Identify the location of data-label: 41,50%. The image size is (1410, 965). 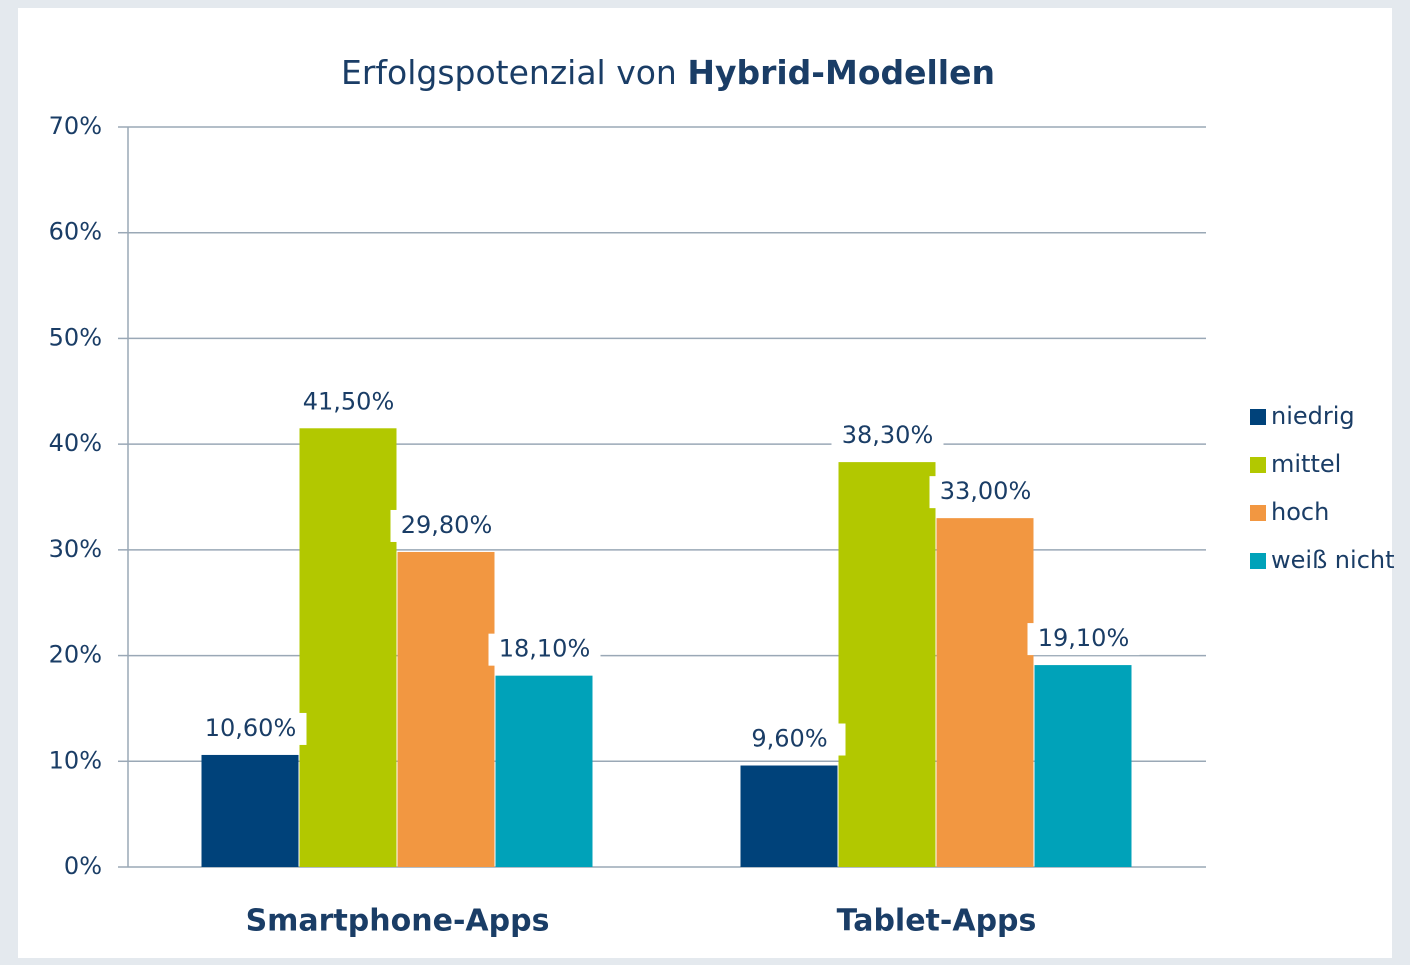
(349, 401).